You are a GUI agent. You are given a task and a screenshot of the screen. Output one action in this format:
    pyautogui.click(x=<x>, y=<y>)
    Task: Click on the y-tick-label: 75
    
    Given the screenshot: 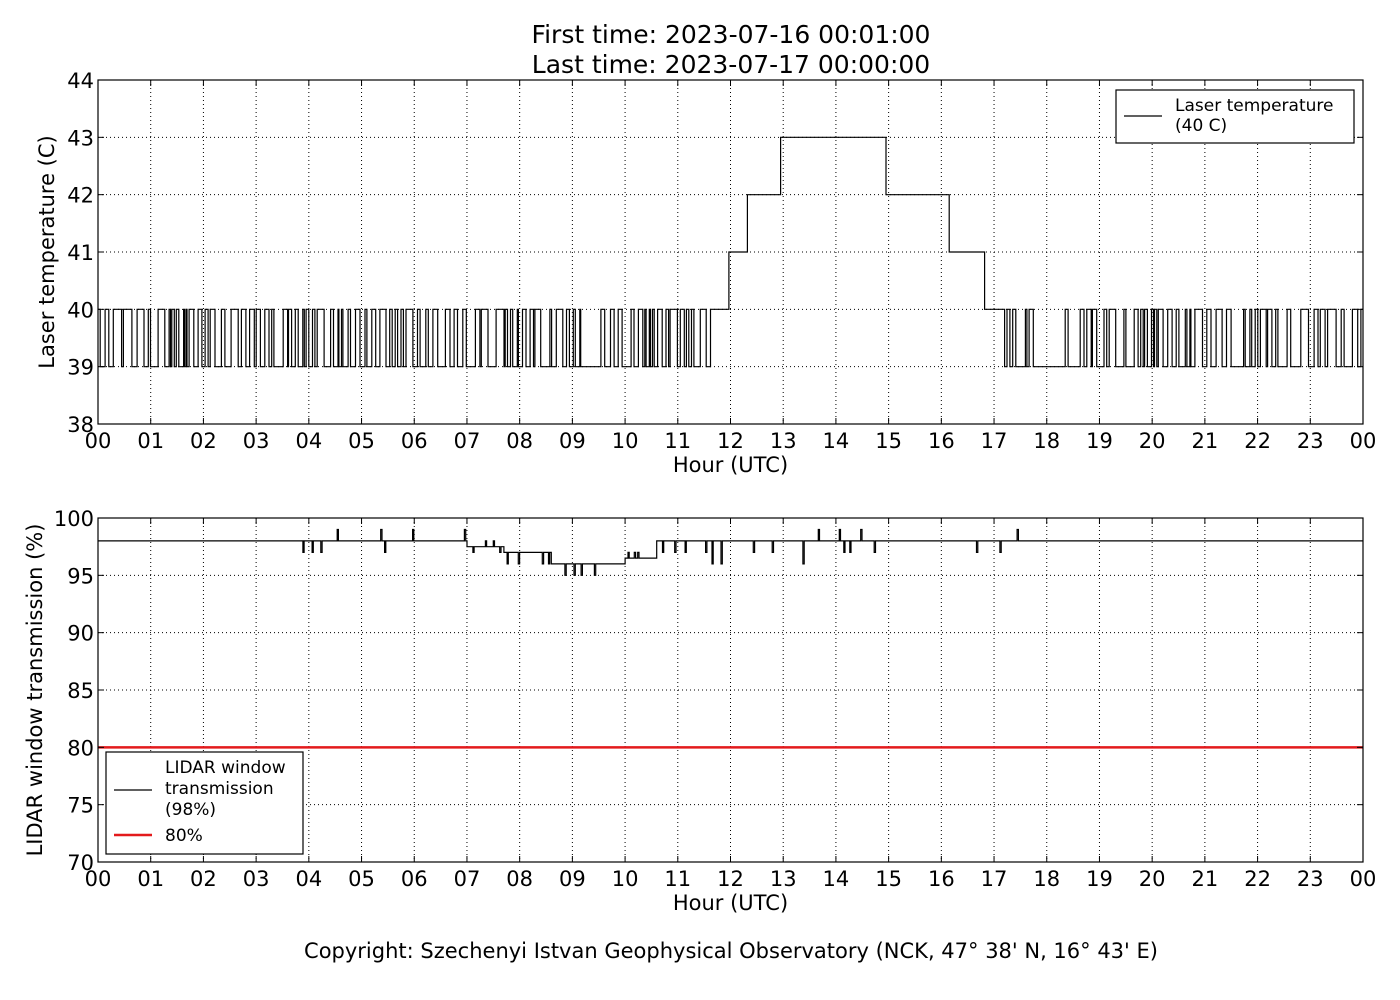 What is the action you would take?
    pyautogui.click(x=80, y=806)
    